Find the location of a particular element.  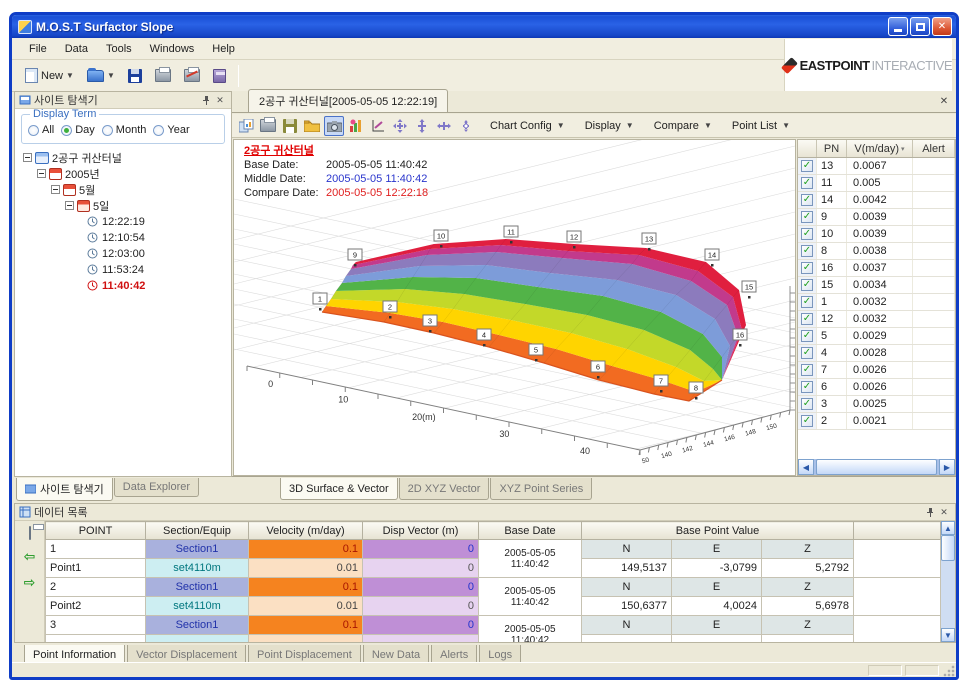

cell-base-date: 2005-05-05 11:40:42 is located at coordinates (530, 628).